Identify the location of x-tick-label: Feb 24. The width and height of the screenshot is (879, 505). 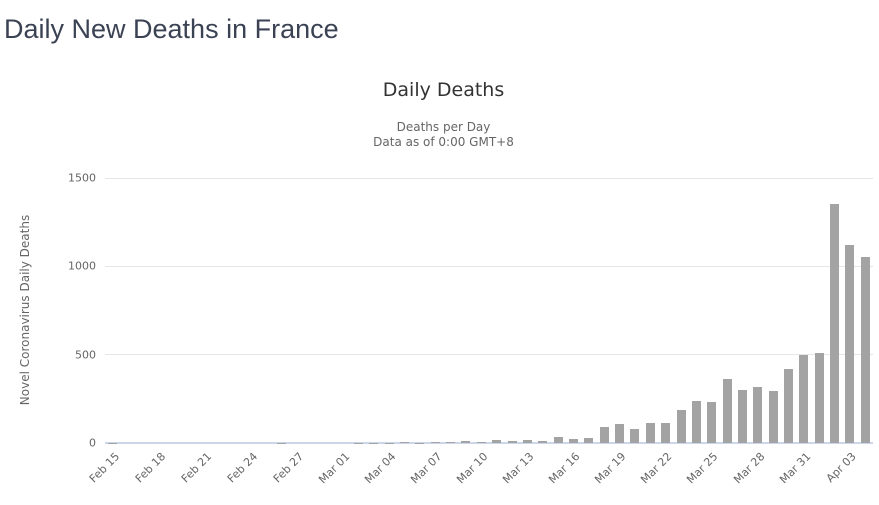
(242, 468).